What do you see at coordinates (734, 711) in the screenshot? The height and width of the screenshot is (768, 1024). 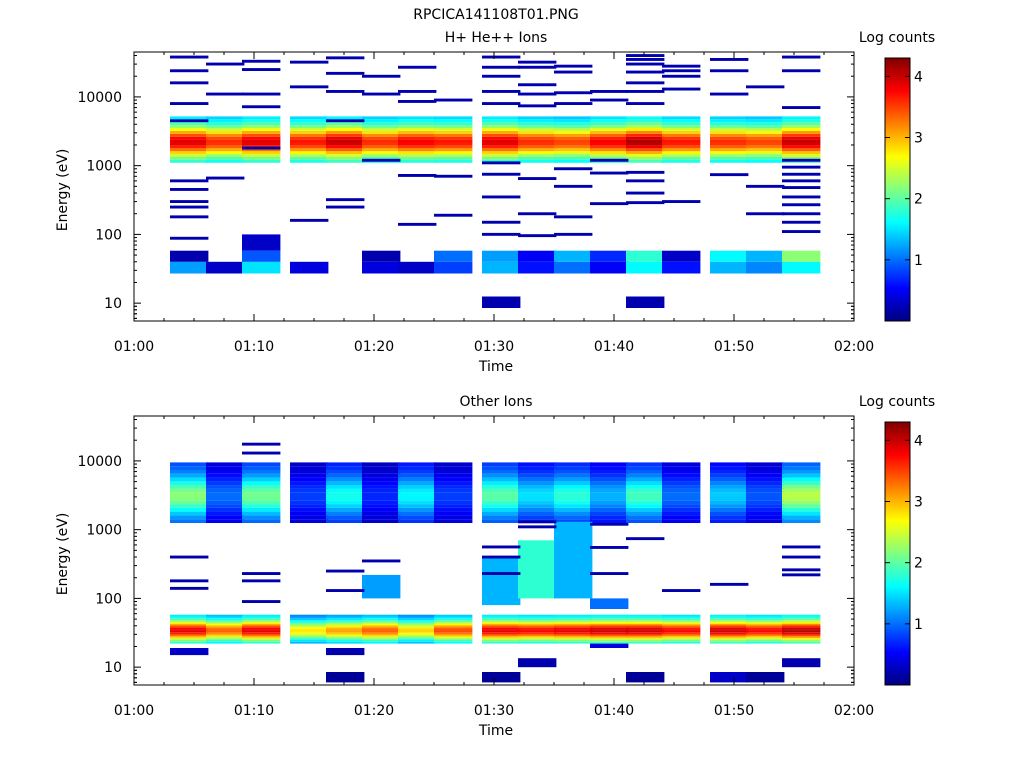 I see `x-tick-label: 01:50` at bounding box center [734, 711].